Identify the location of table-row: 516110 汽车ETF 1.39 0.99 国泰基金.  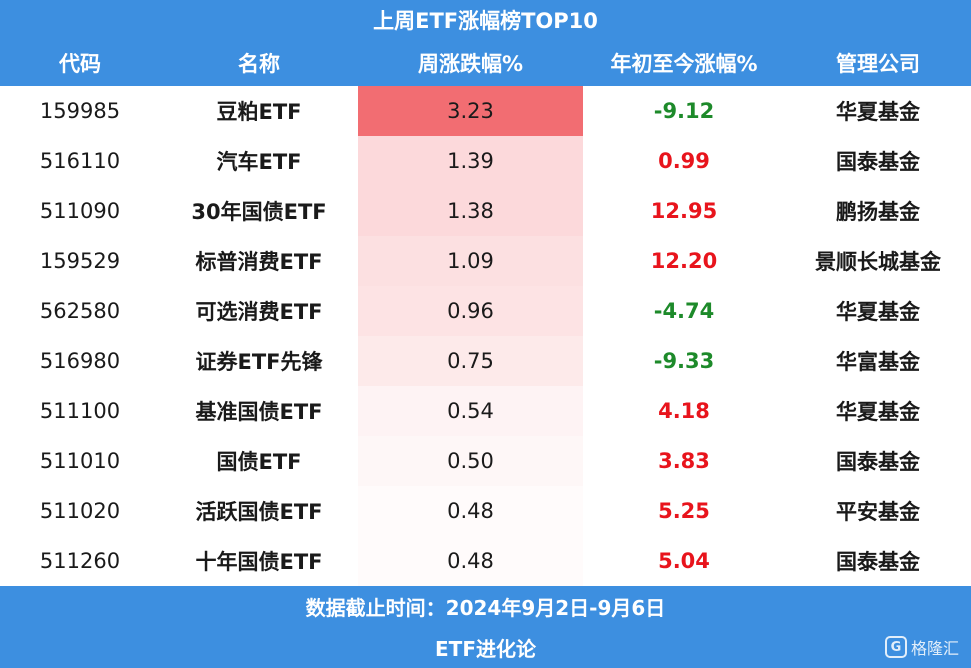
(485, 161).